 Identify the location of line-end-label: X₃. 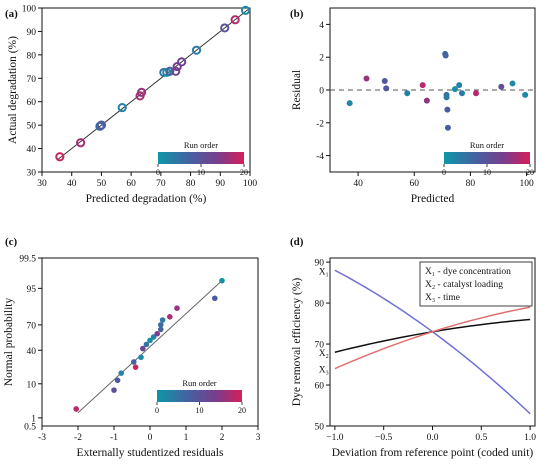
(324, 371).